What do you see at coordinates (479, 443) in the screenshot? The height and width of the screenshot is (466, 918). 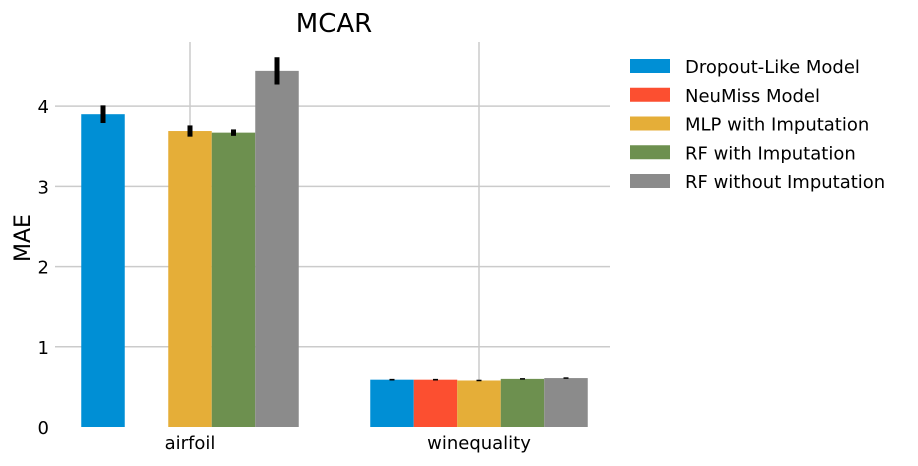 I see `x-tick-label: winequality` at bounding box center [479, 443].